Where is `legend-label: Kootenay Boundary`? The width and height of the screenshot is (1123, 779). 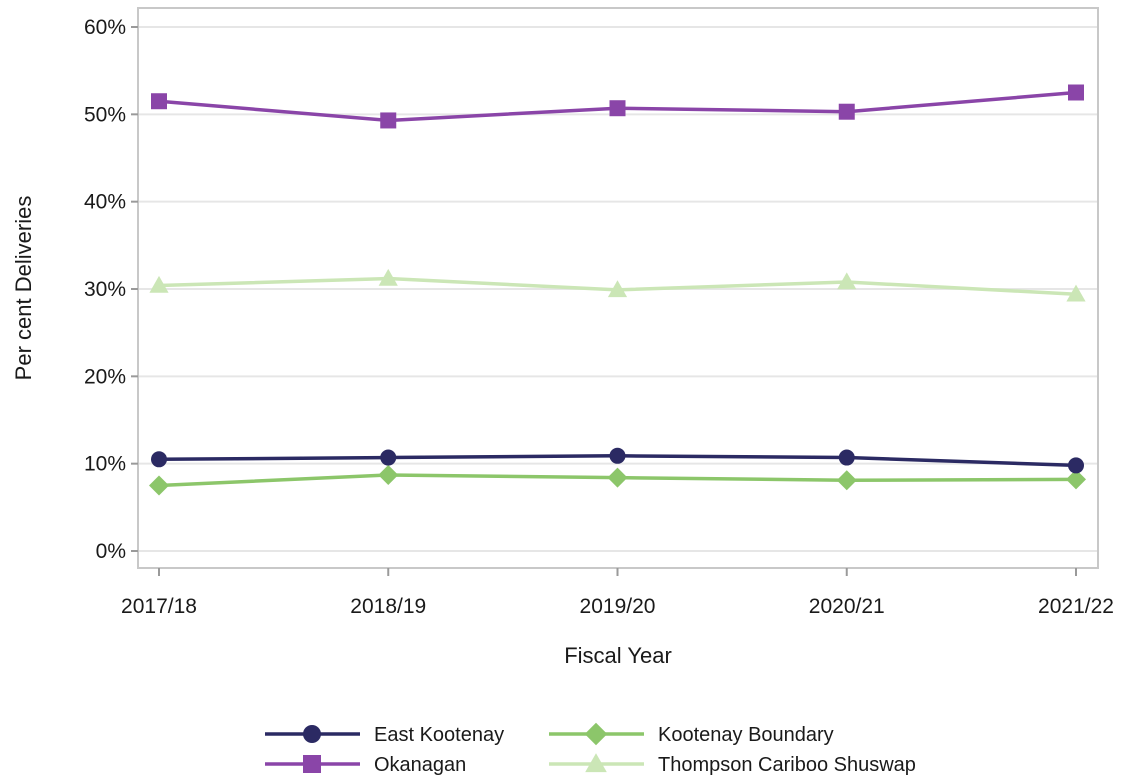
legend-label: Kootenay Boundary is located at coordinates (746, 735).